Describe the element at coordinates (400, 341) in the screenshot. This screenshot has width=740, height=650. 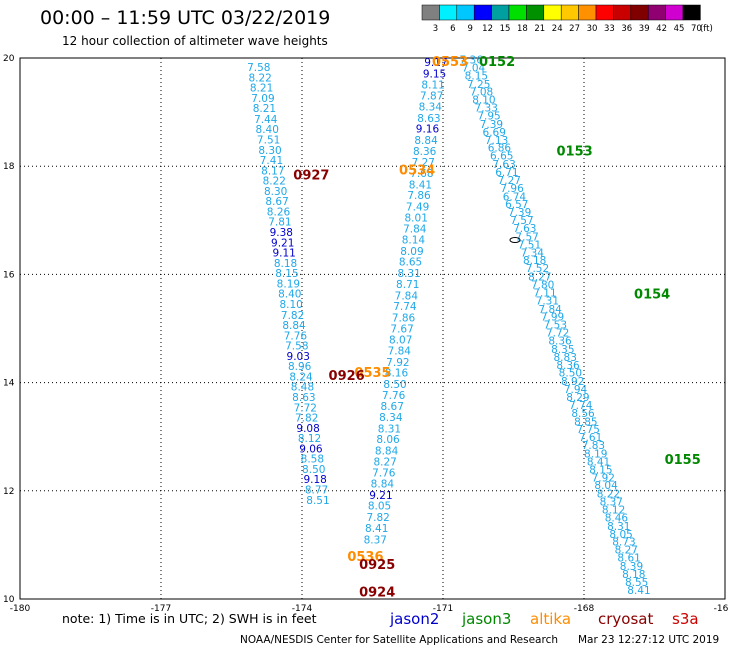
I see `data-point-label: 8.07` at that location.